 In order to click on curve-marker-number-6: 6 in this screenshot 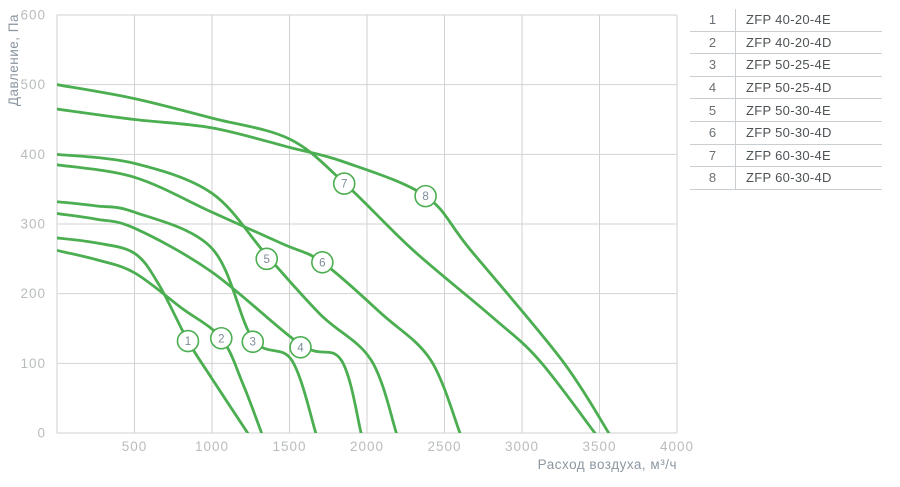, I will do `click(322, 263)`.